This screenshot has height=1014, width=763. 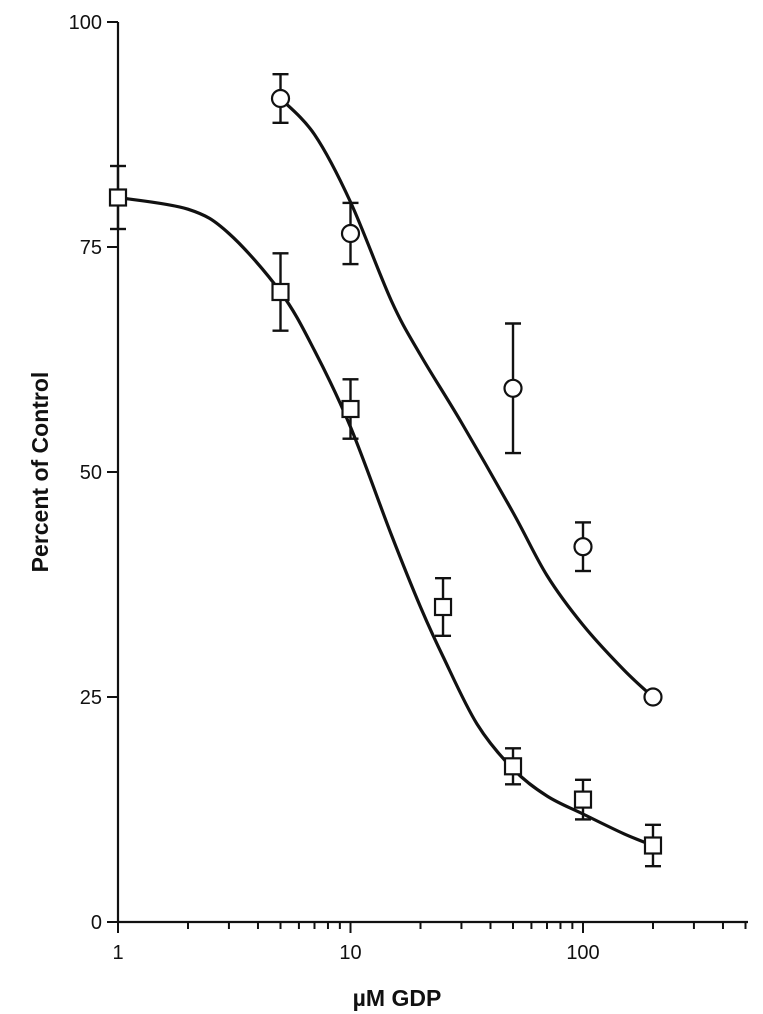 What do you see at coordinates (397, 998) in the screenshot?
I see `x-axis-title: µM GDP` at bounding box center [397, 998].